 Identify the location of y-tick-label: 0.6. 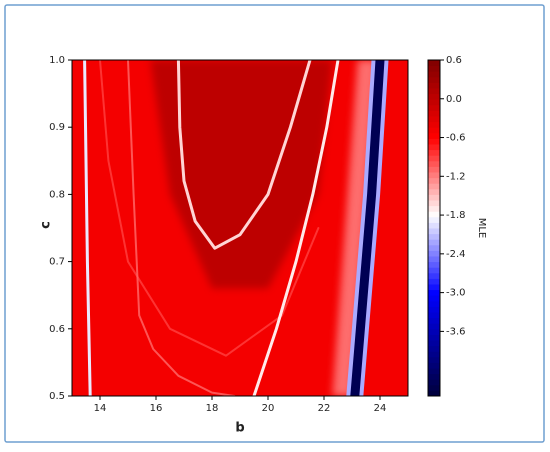
(57, 329).